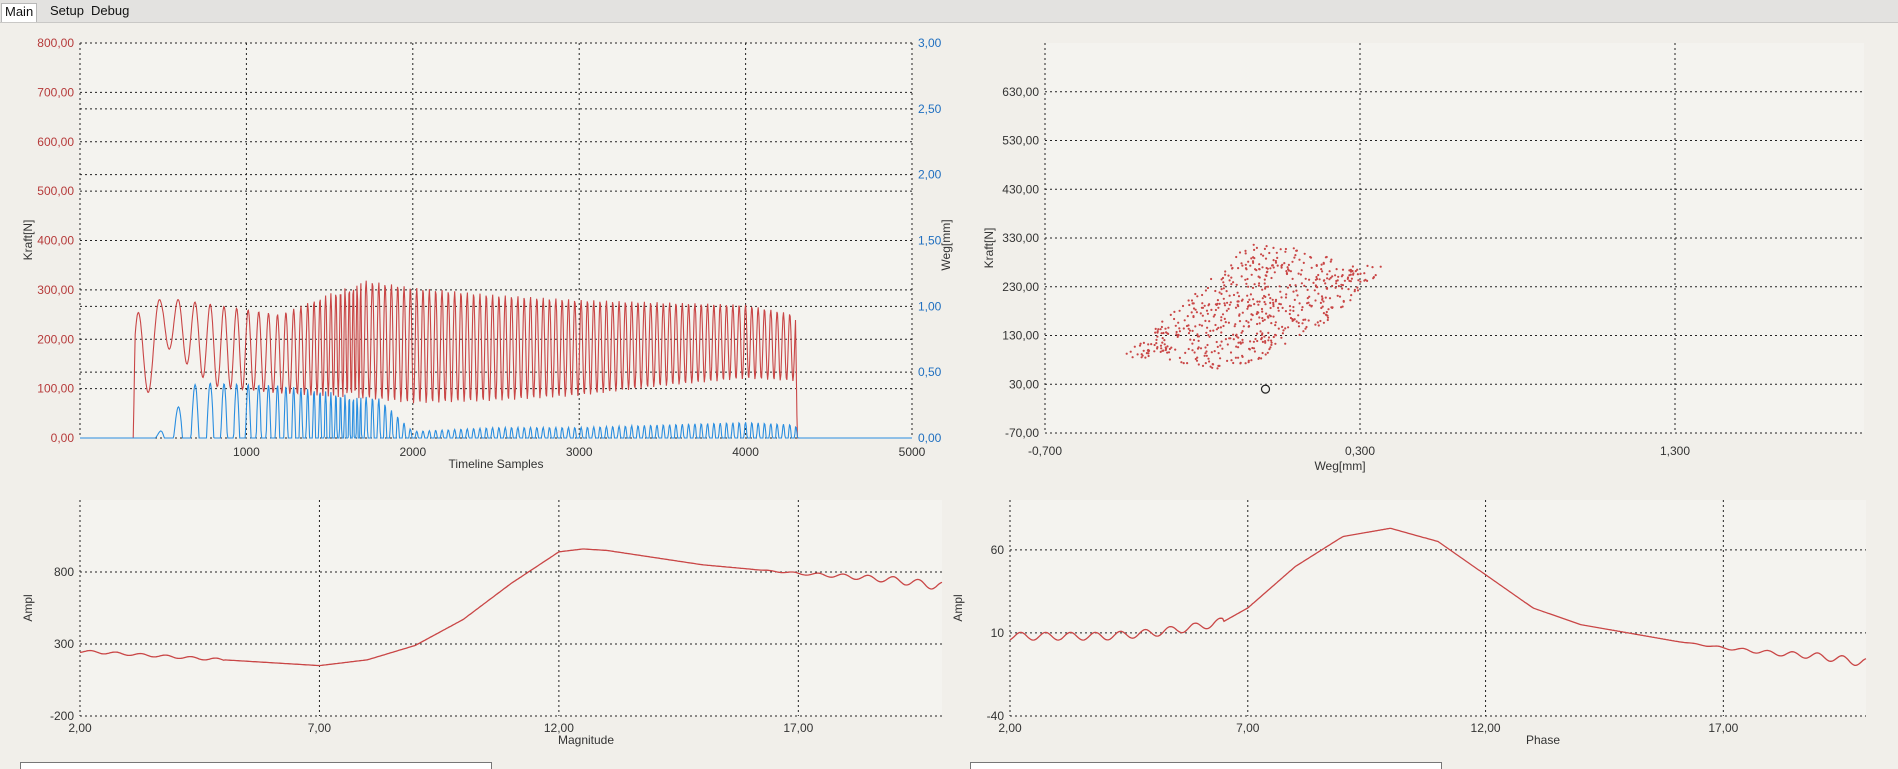 The image size is (1898, 769). I want to click on magnitude-chart-y-tick: 300, so click(64, 644).